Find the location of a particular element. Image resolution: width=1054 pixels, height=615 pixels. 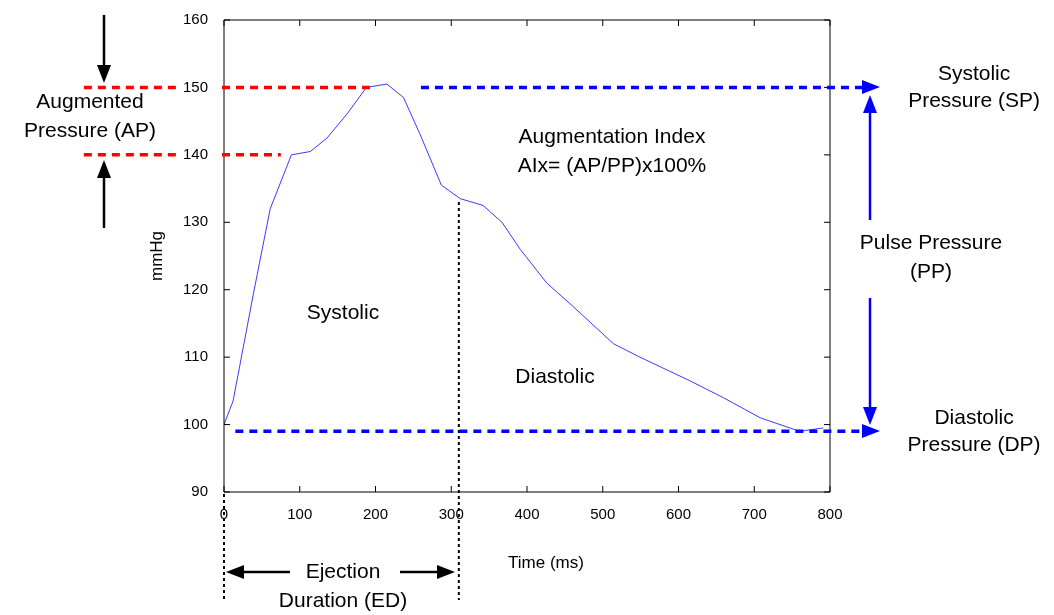

x-axis-title: Time (ms) is located at coordinates (546, 562).